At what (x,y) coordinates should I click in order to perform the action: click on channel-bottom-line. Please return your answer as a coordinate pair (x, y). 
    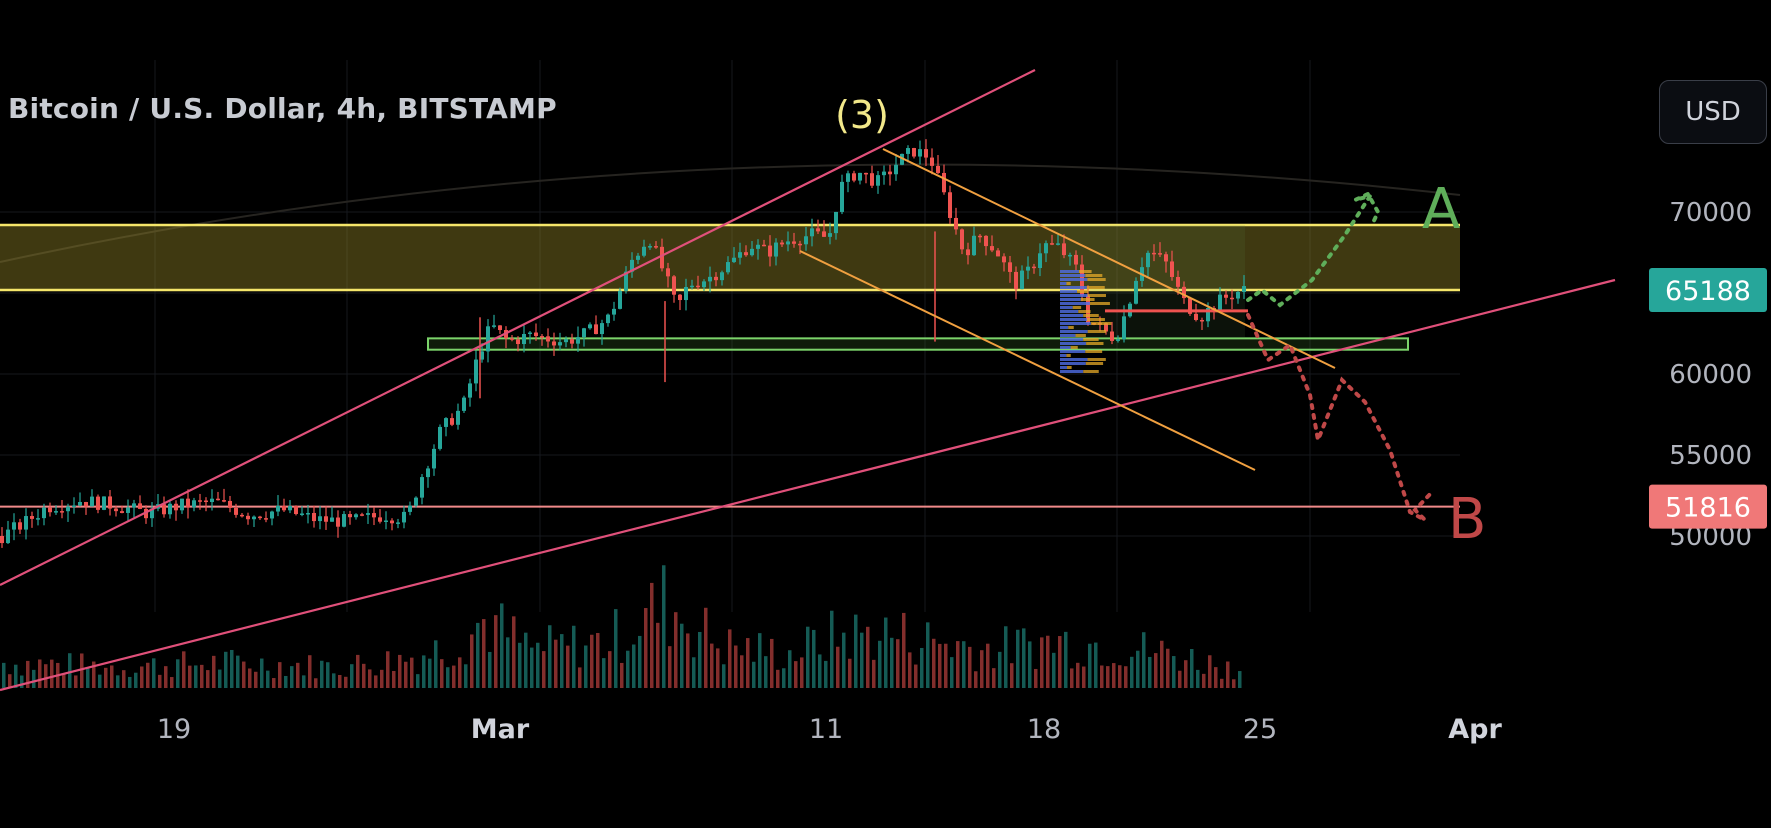
    Looking at the image, I should click on (1027, 360).